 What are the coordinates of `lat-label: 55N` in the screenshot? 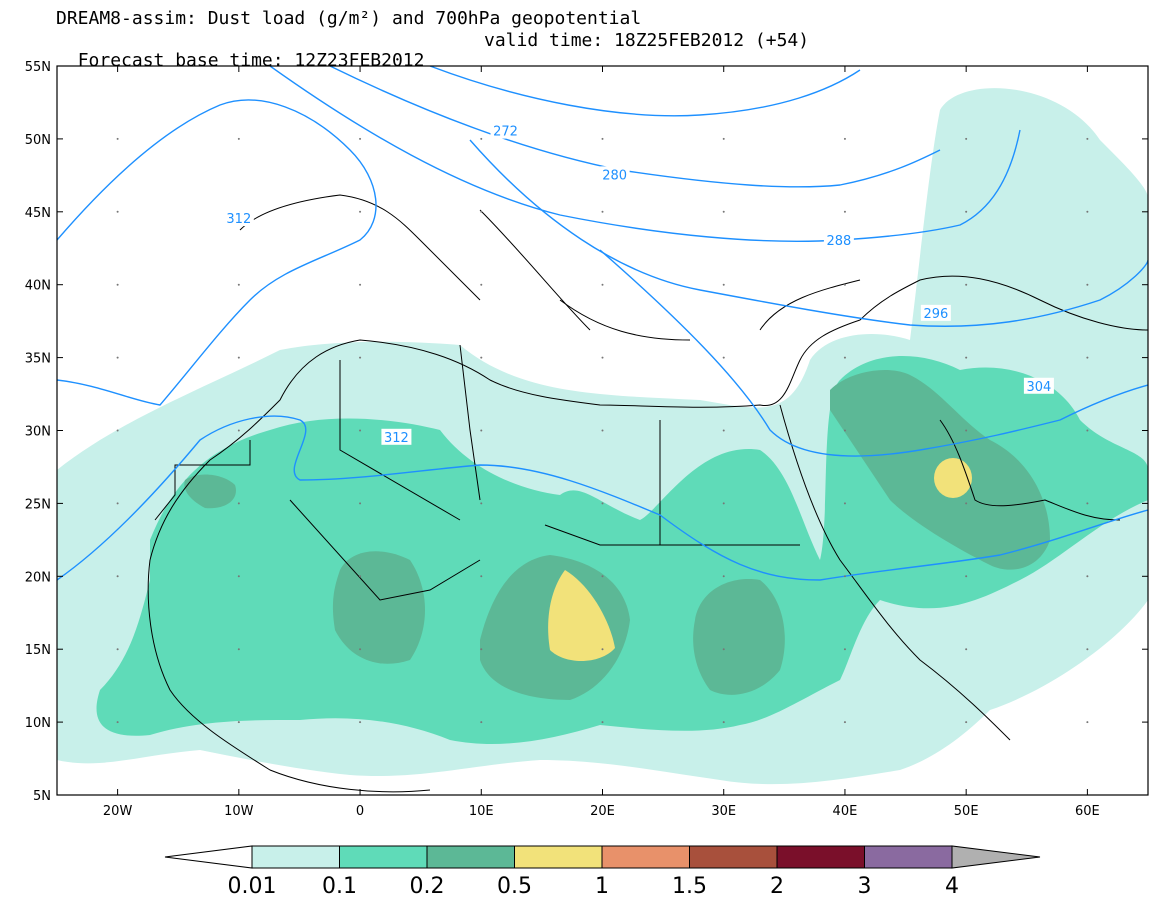 It's located at (38, 67).